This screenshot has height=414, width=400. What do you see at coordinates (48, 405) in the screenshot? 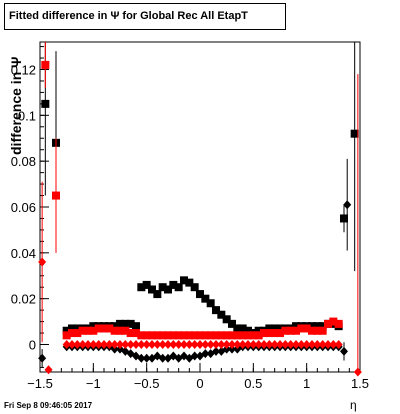
I see `footer-timestamp: Fri Sep 8 09:46:05 2017` at bounding box center [48, 405].